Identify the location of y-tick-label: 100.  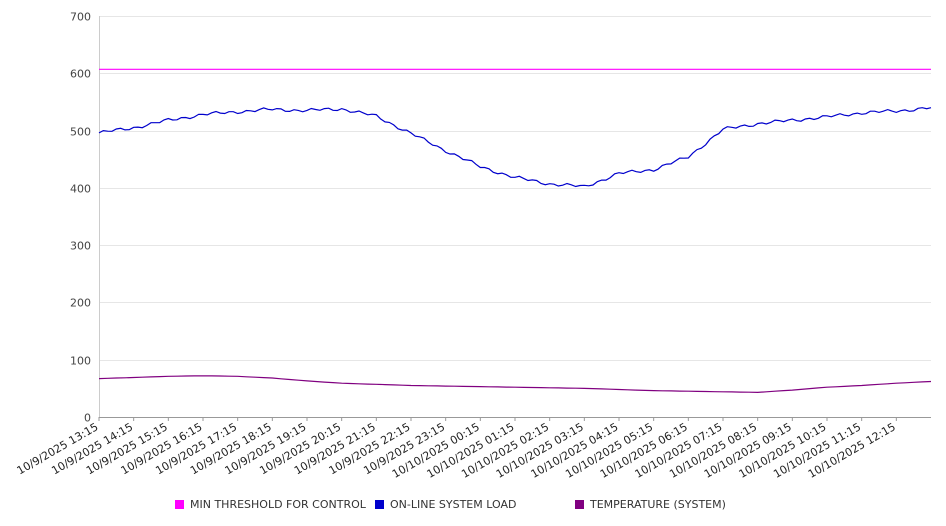
(80, 361).